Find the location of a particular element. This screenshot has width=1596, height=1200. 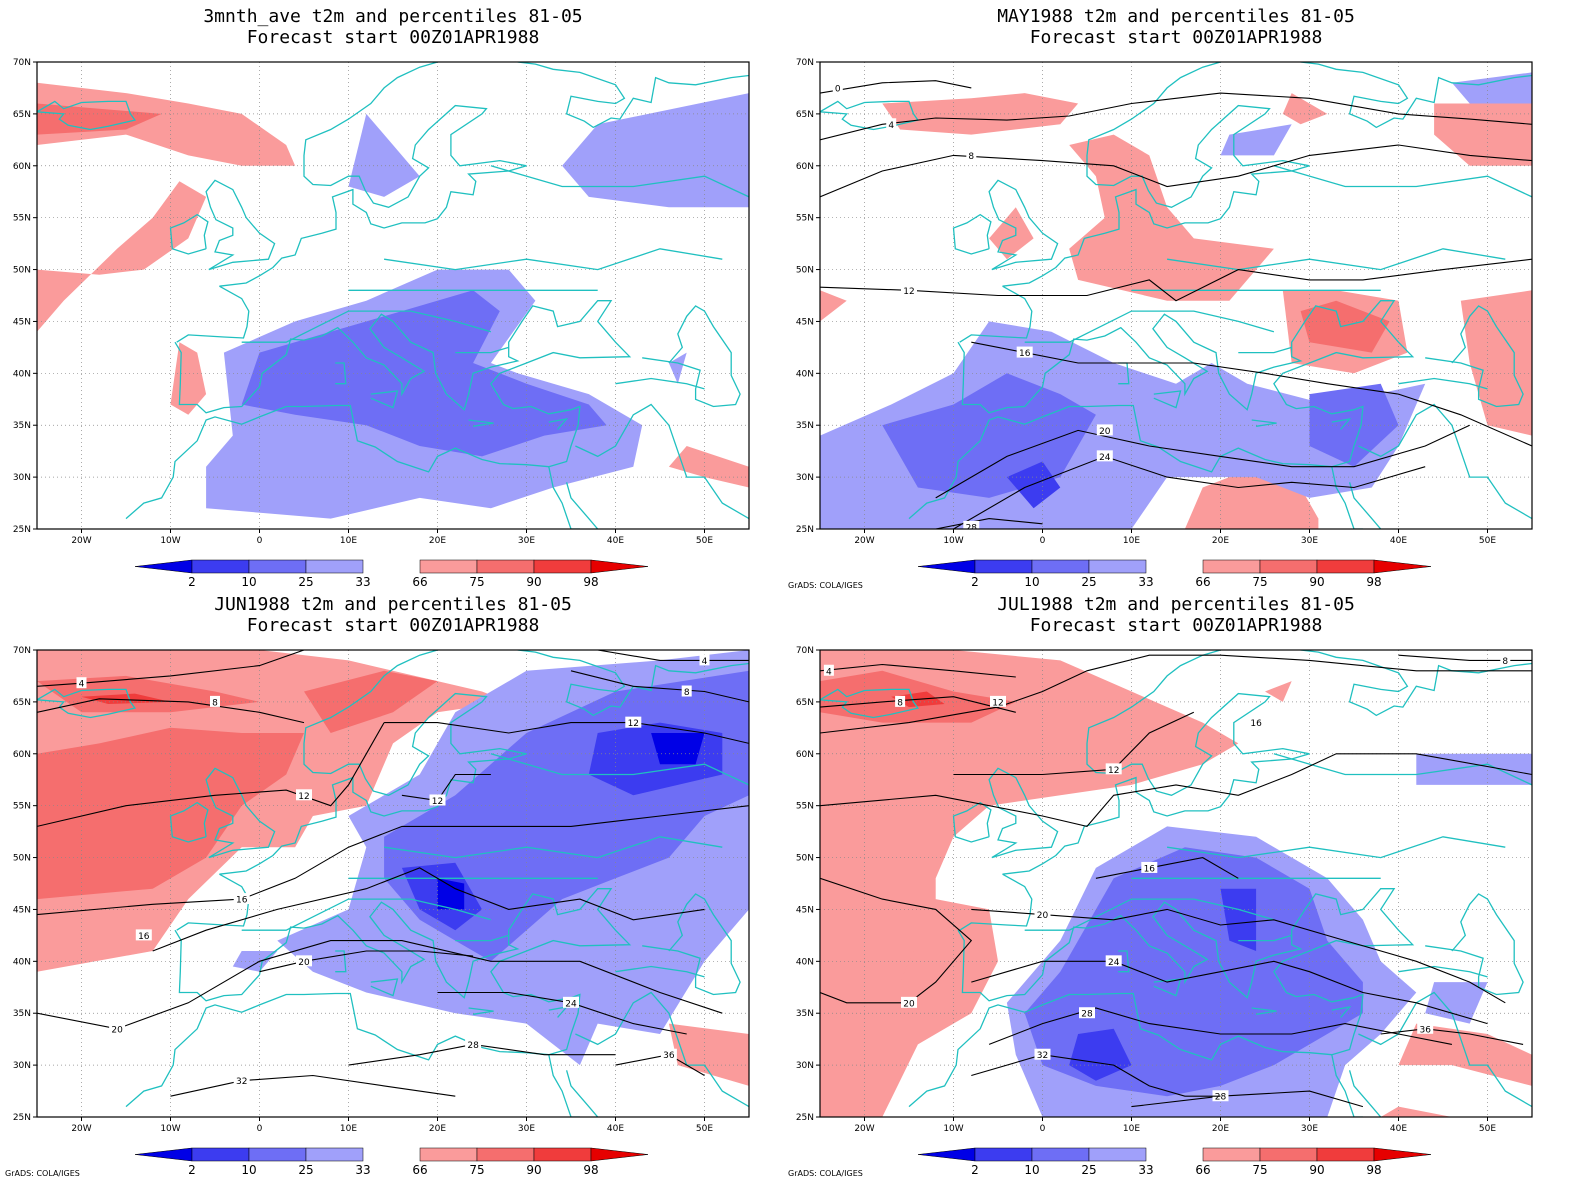

y-tick-label: 60N is located at coordinates (805, 167).